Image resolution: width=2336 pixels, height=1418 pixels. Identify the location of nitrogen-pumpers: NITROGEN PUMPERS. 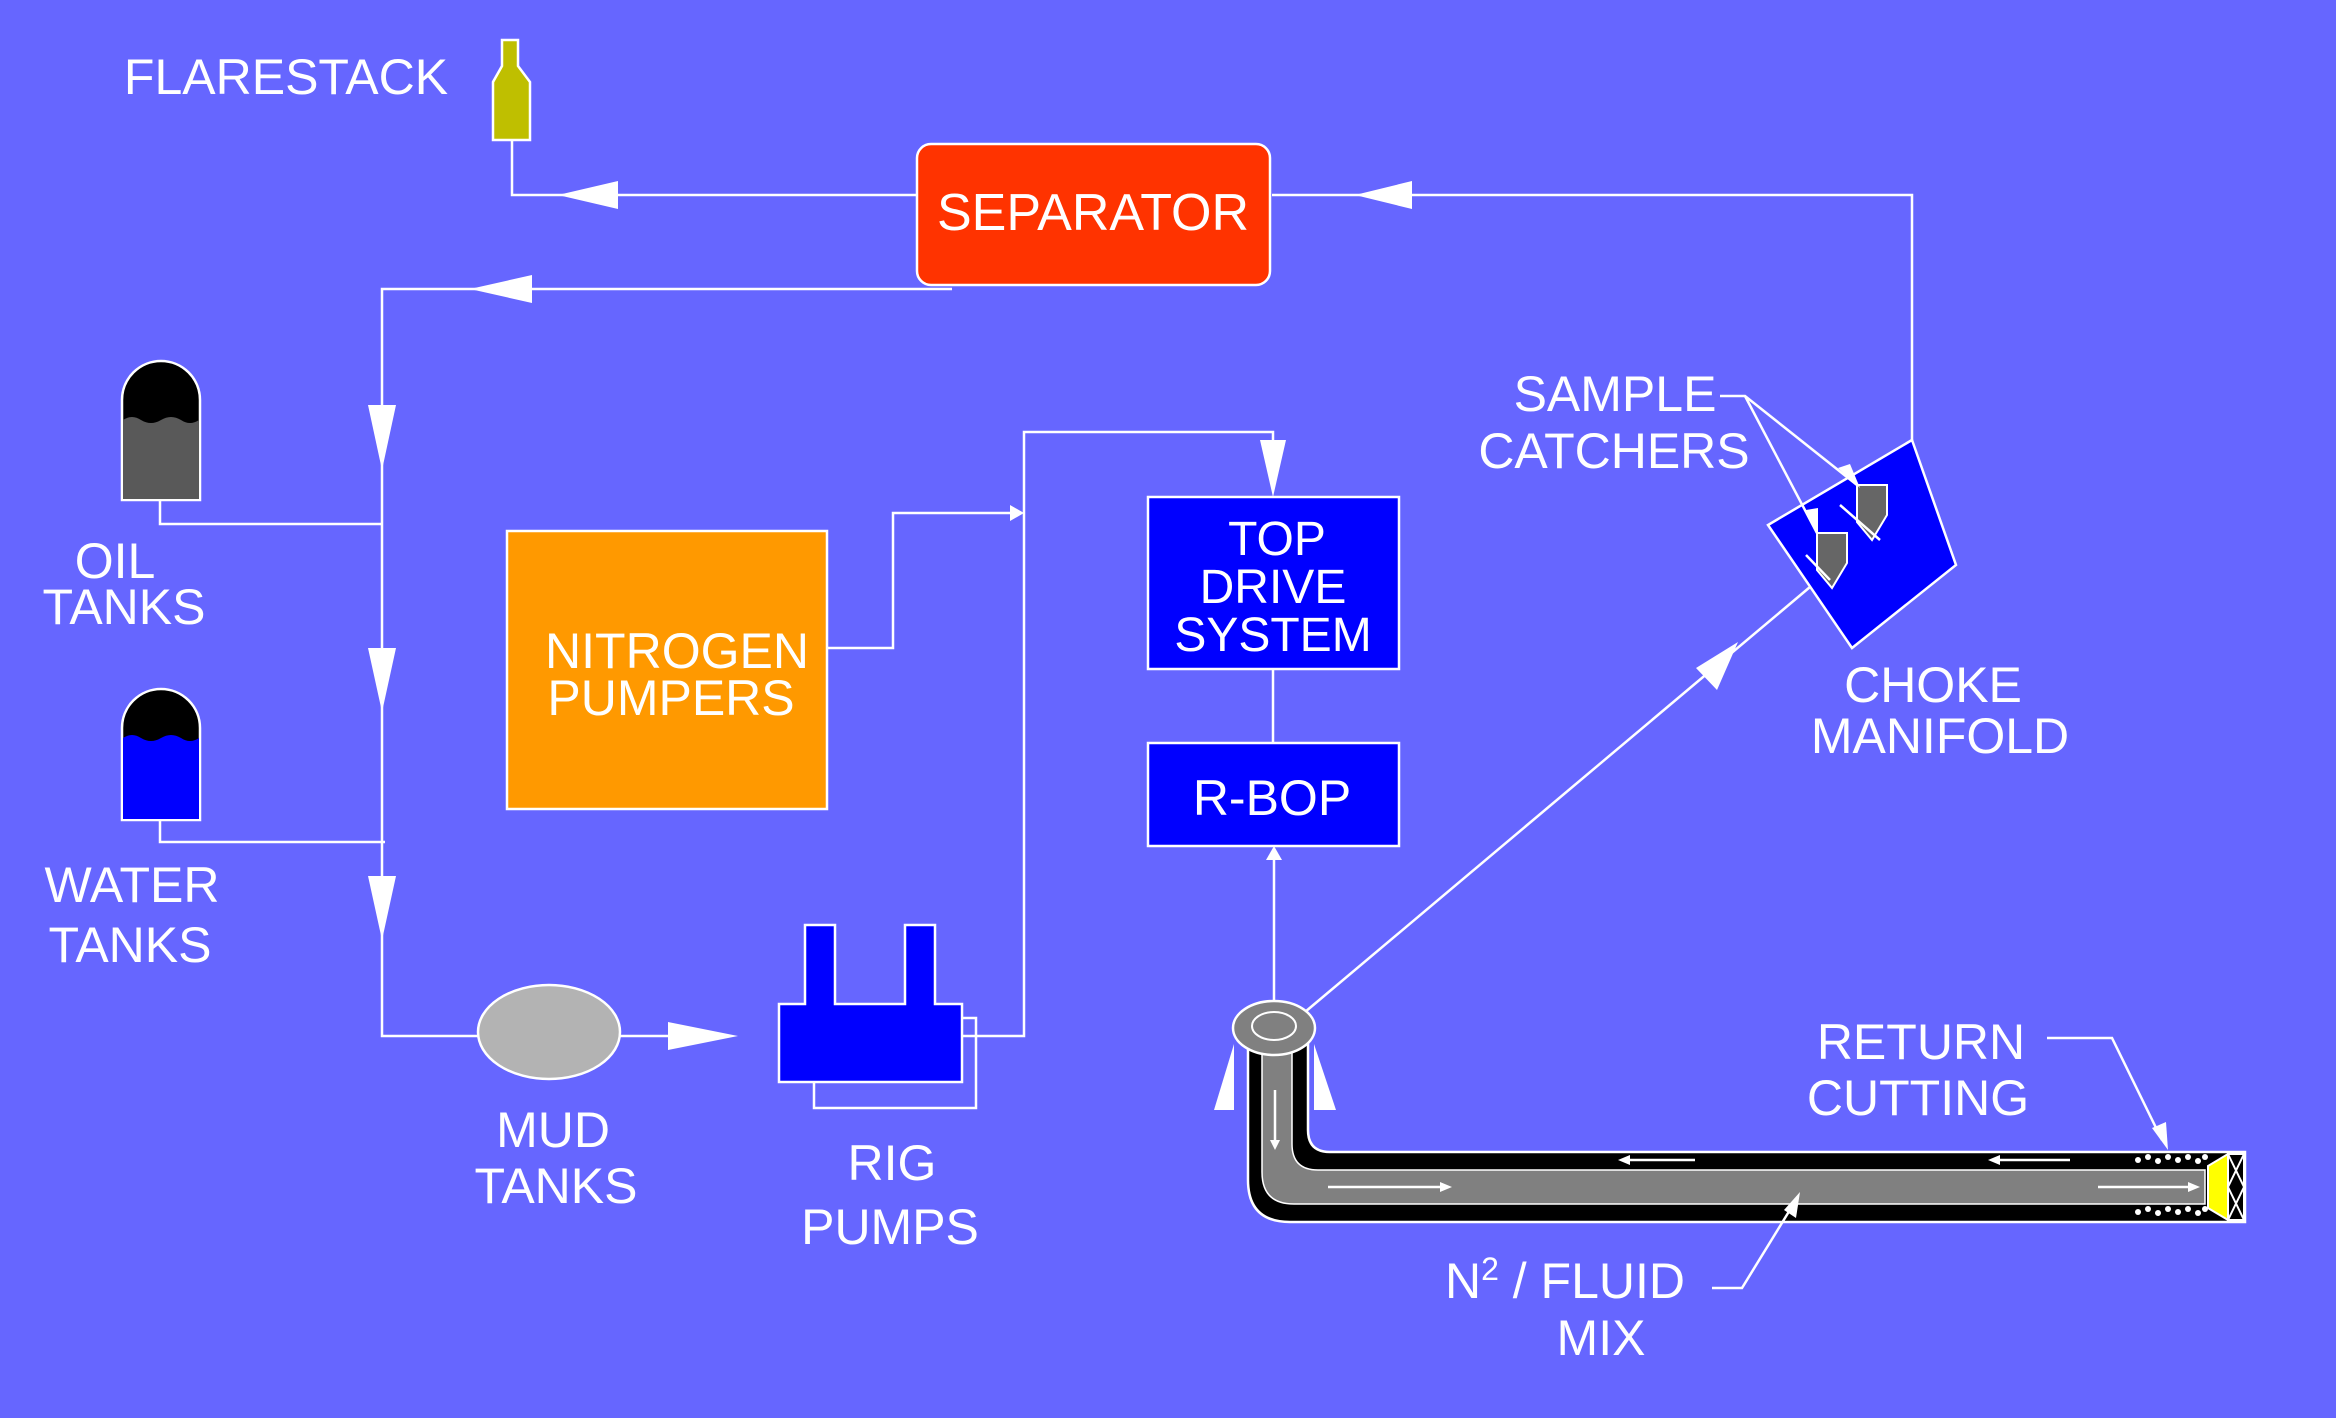
(667, 670).